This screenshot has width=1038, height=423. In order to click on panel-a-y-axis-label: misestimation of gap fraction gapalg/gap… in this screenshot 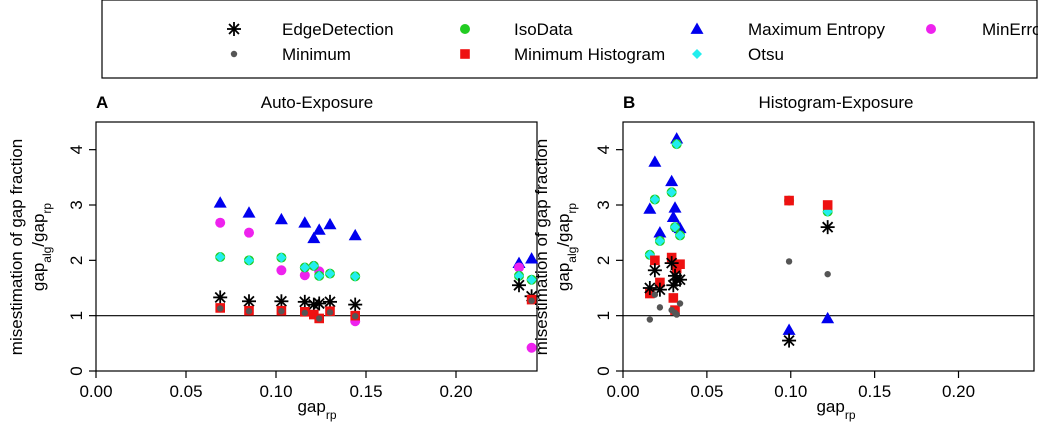, I will do `click(30, 247)`.